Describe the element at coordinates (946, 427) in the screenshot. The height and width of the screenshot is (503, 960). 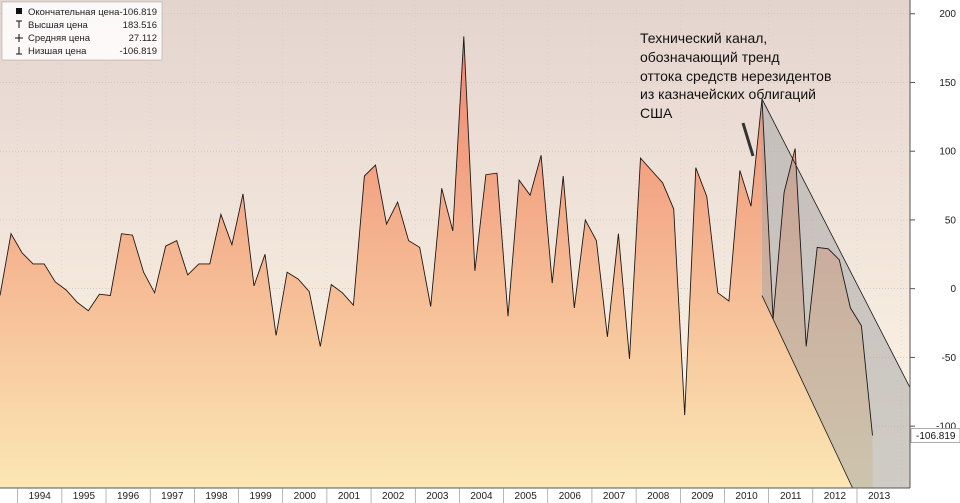
I see `y-tick-label: -100` at that location.